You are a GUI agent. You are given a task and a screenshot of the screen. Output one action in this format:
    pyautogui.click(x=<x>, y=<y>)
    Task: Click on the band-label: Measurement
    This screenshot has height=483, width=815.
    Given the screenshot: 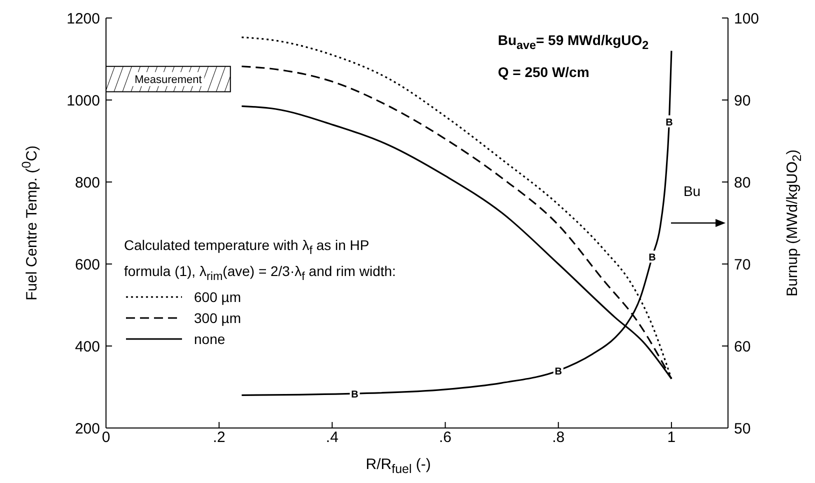 What is the action you would take?
    pyautogui.click(x=168, y=80)
    